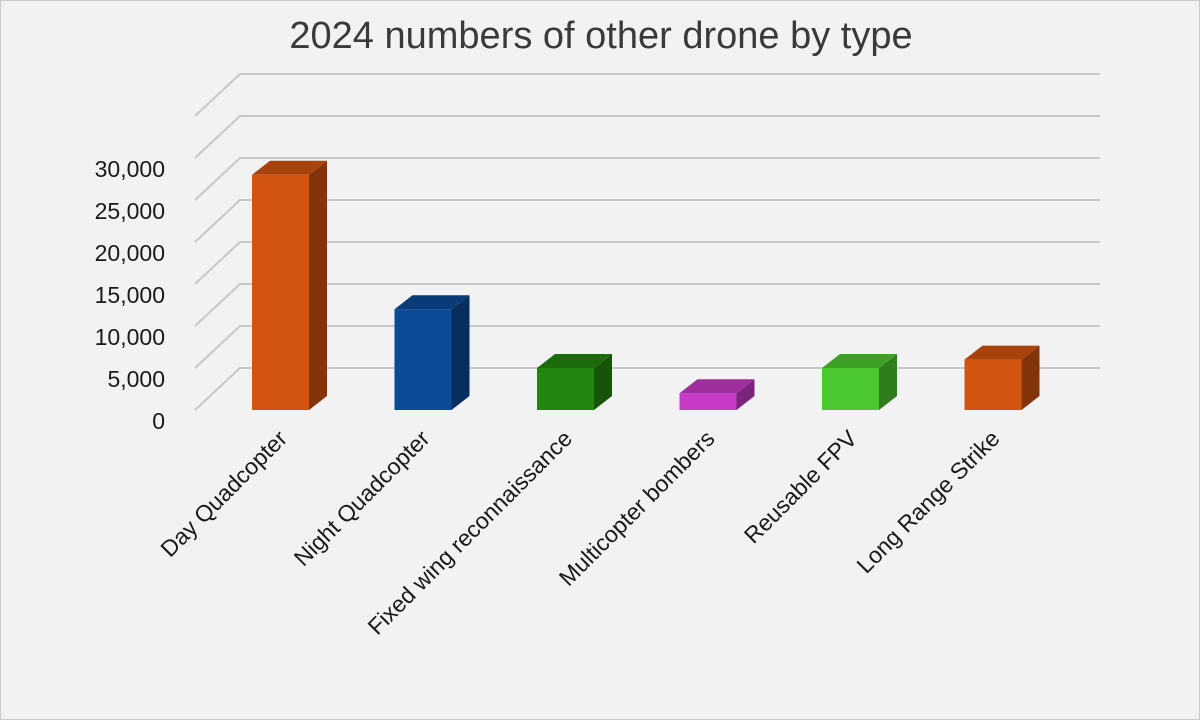  I want to click on y-tick-label: 15,000, so click(130, 295).